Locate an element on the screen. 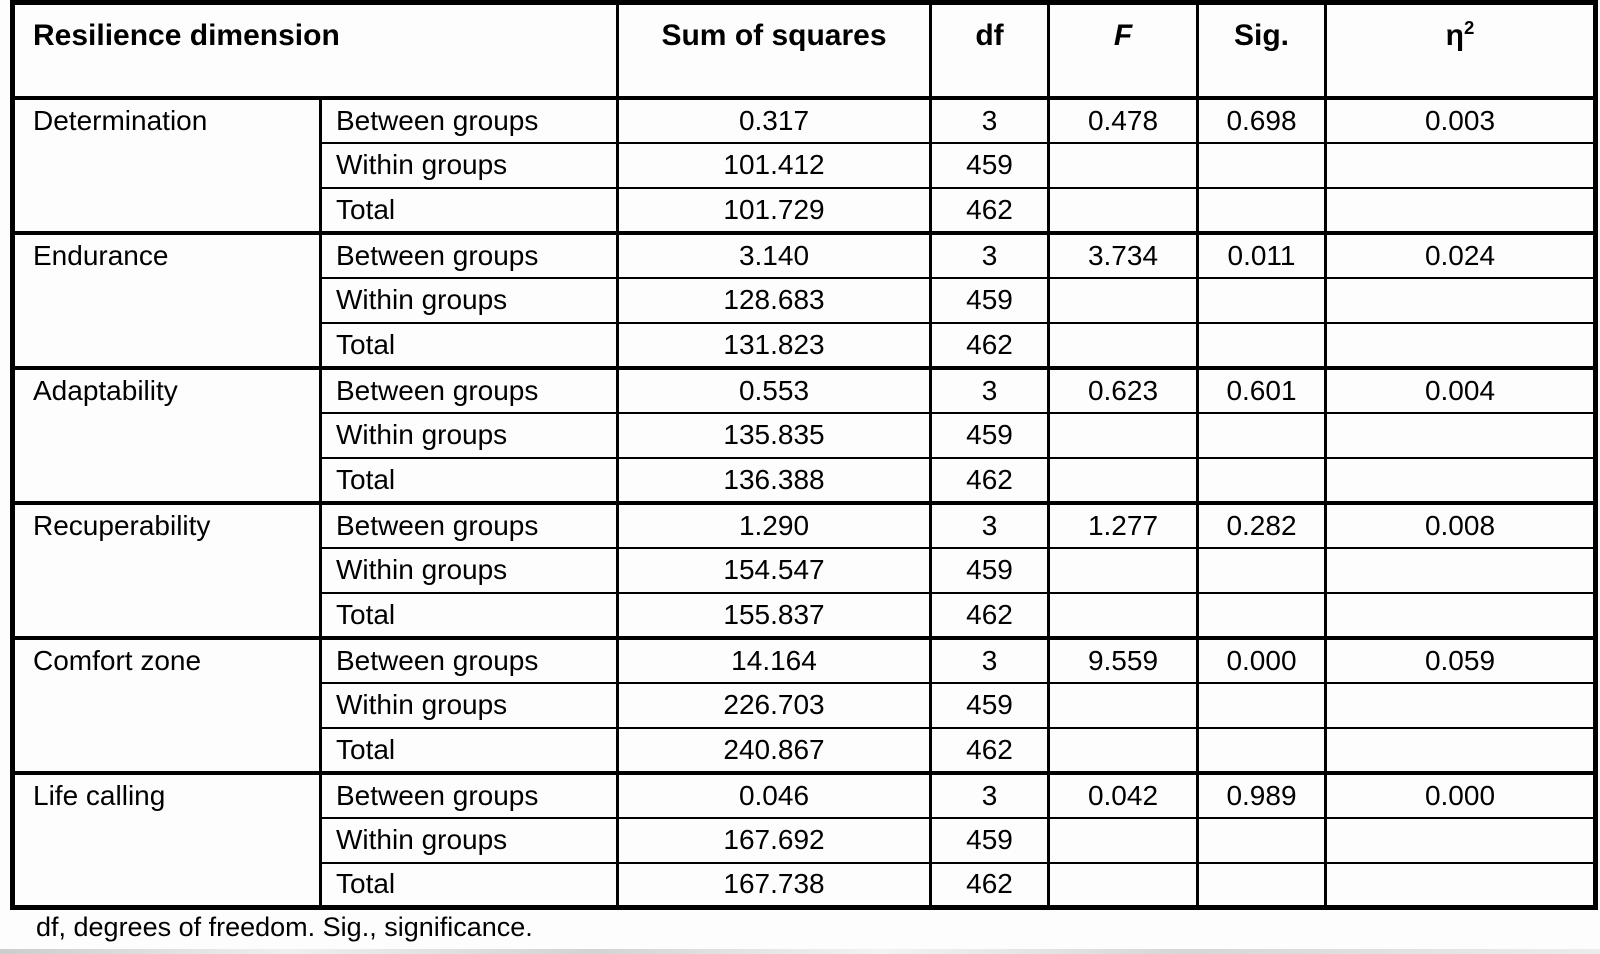  sum-of-squares-cell: 3.140 is located at coordinates (774, 254).